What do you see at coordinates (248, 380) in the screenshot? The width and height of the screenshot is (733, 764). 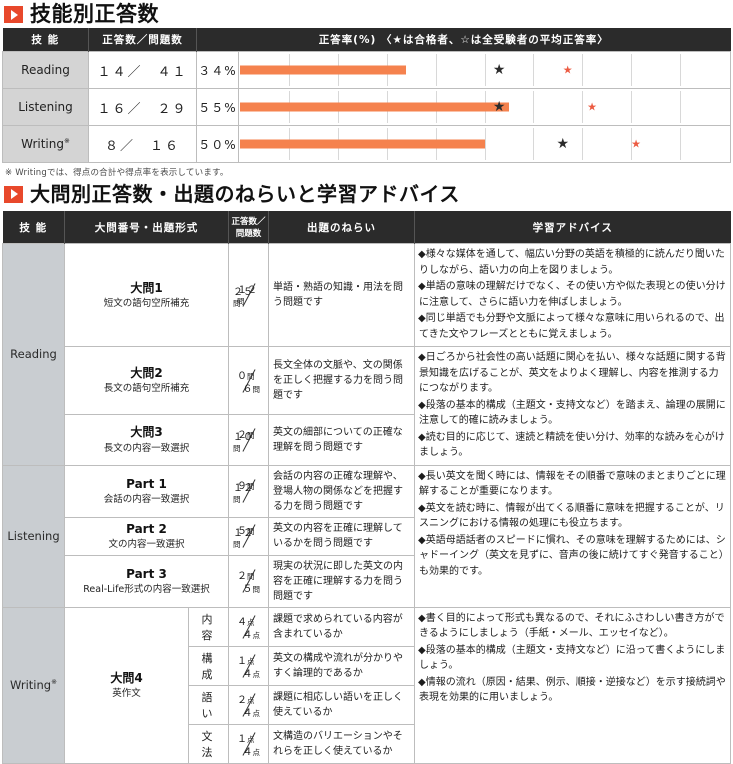 I see `question-score: ０問６問` at bounding box center [248, 380].